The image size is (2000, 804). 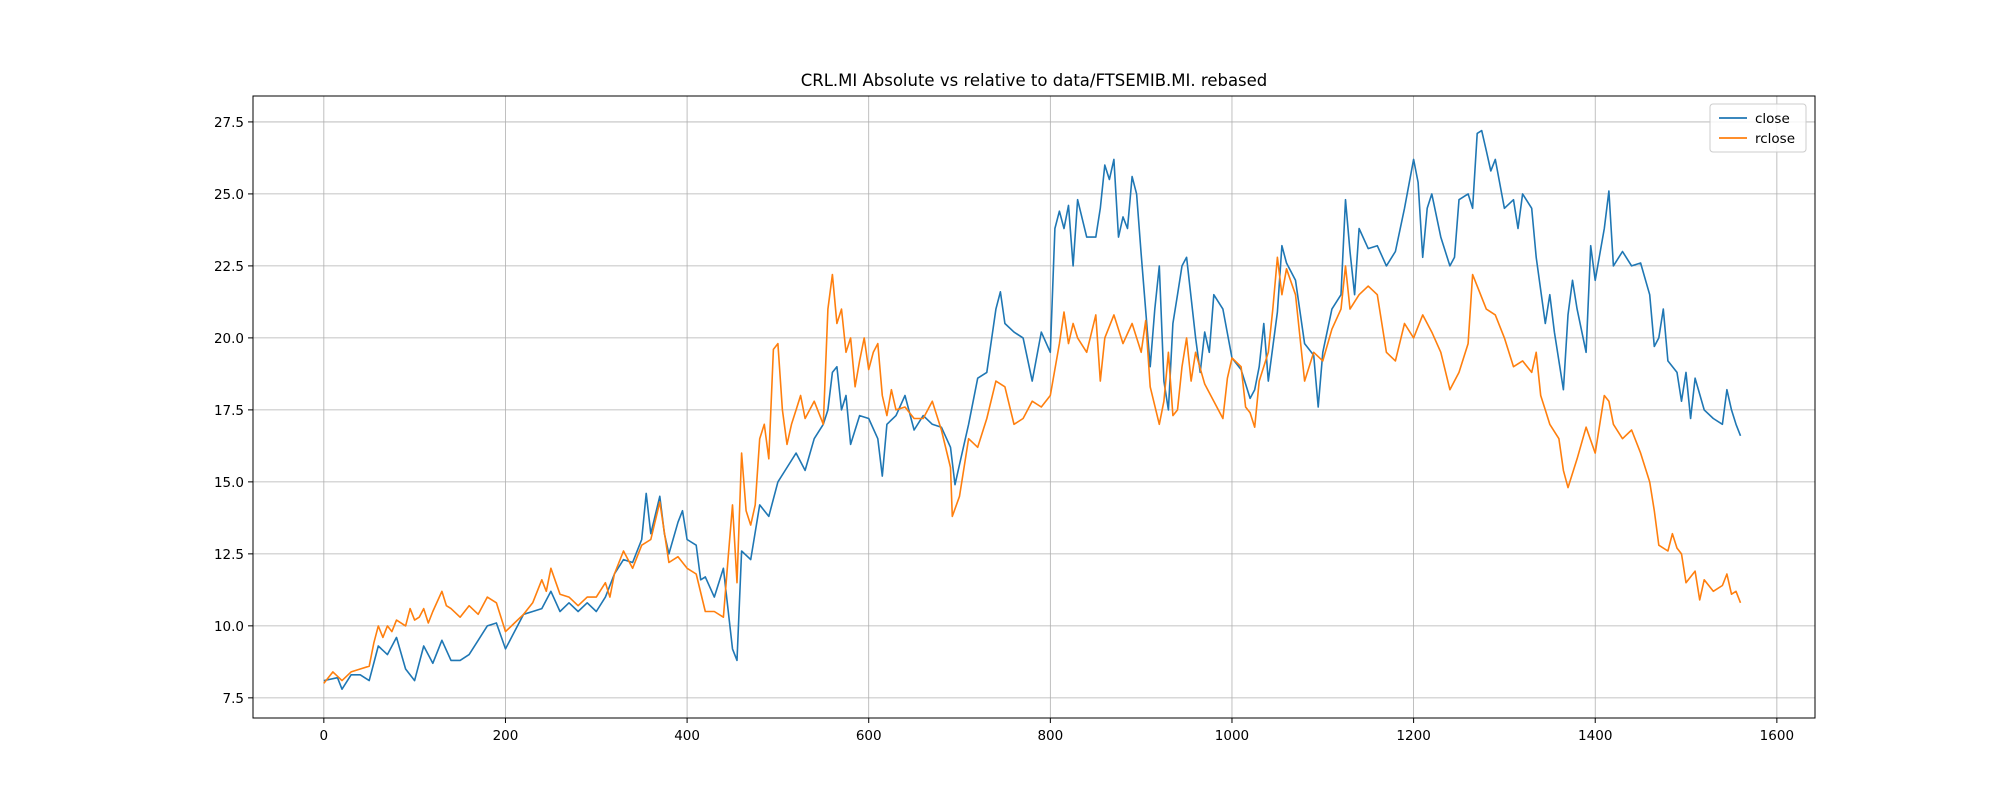 I want to click on x-tick-label: 0, so click(x=324, y=736).